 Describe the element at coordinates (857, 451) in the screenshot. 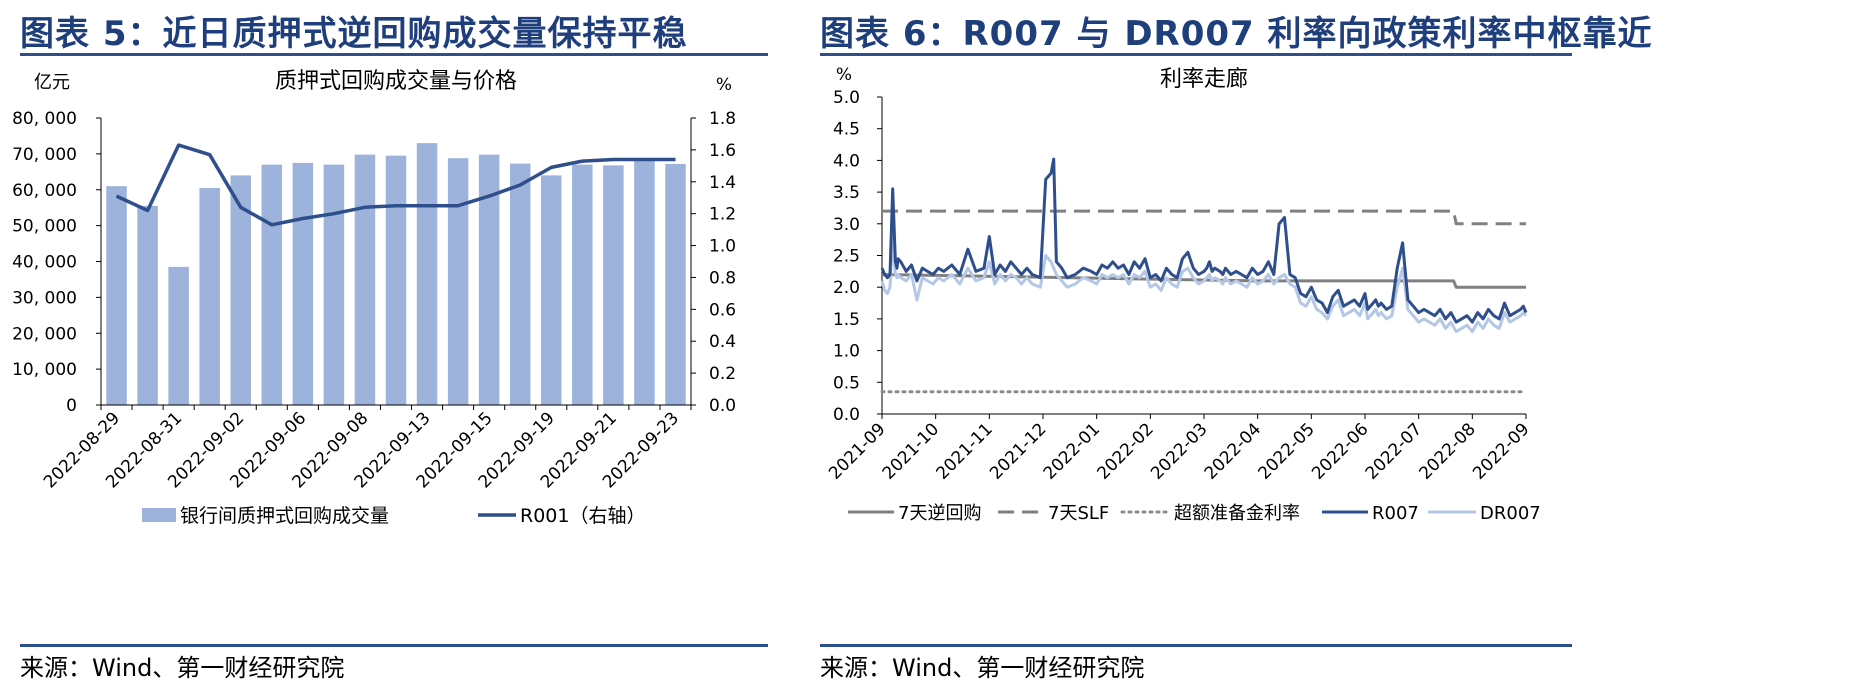

I see `x-tick-label: 2021-09` at that location.